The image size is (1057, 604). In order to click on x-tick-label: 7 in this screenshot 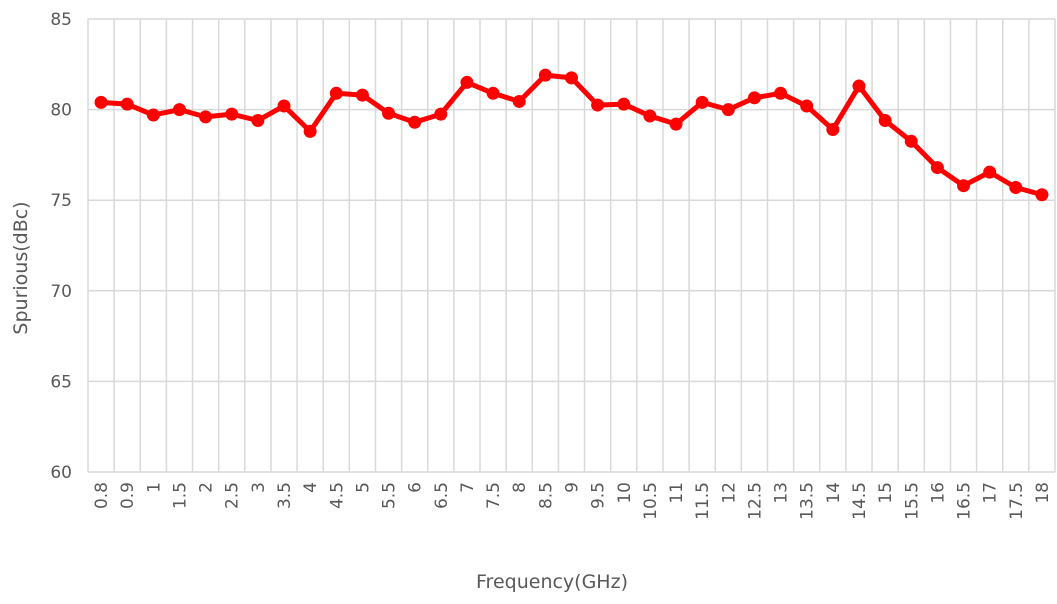, I will do `click(468, 487)`.